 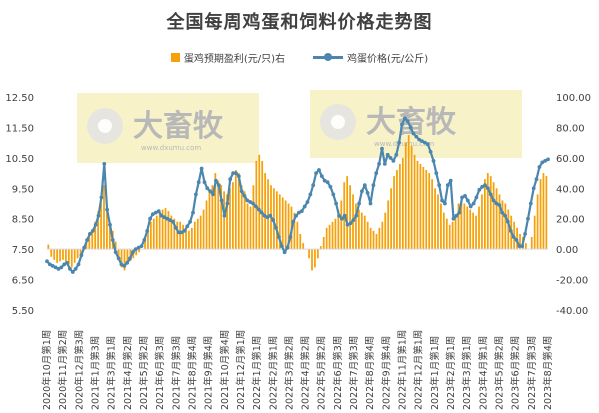 What do you see at coordinates (500, 373) in the screenshot?
I see `x-tick-label: 2023年5月第2周` at bounding box center [500, 373].